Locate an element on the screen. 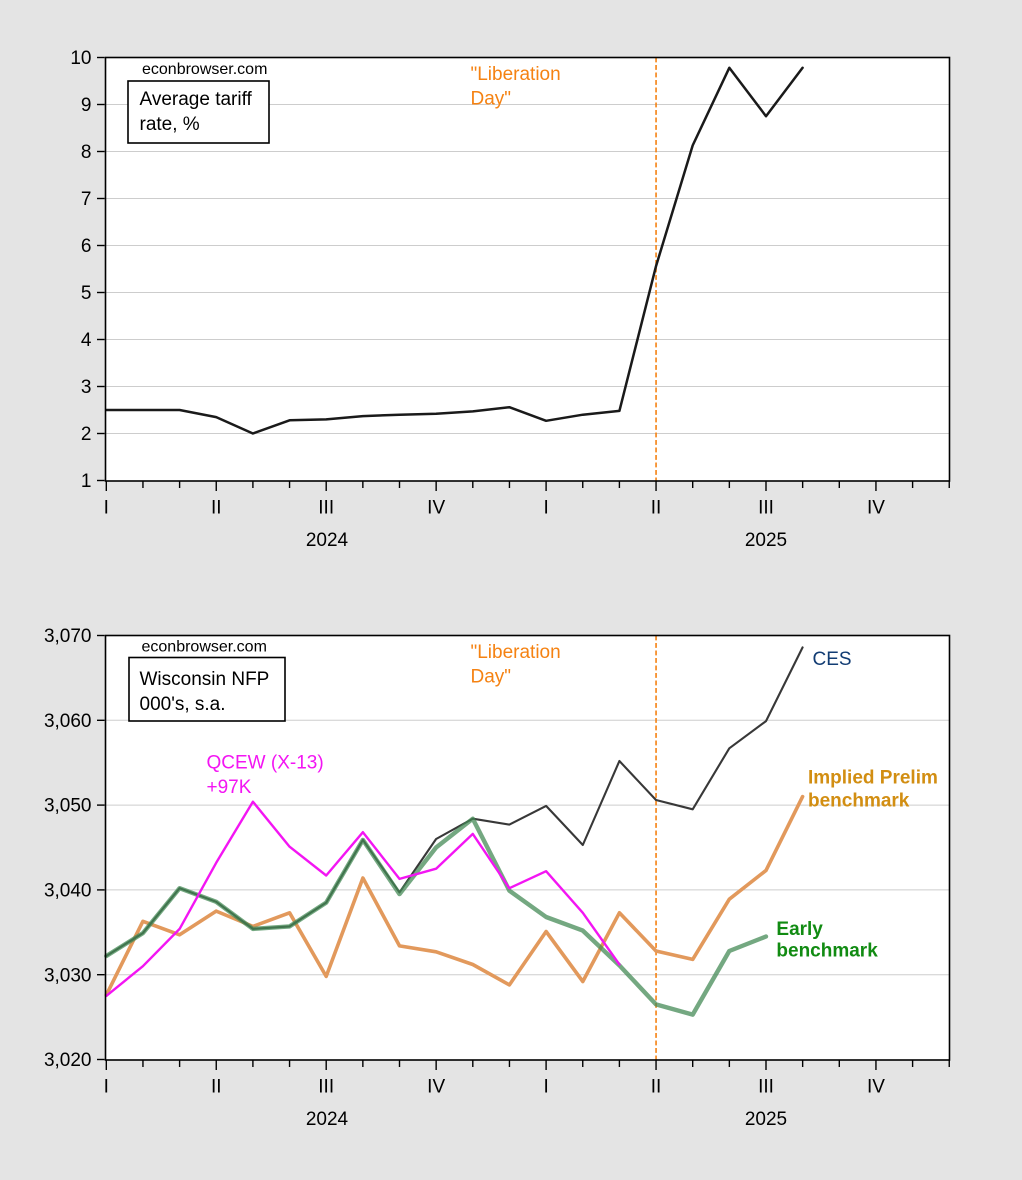 The image size is (1022, 1180). svg-text: 4 is located at coordinates (86, 340).